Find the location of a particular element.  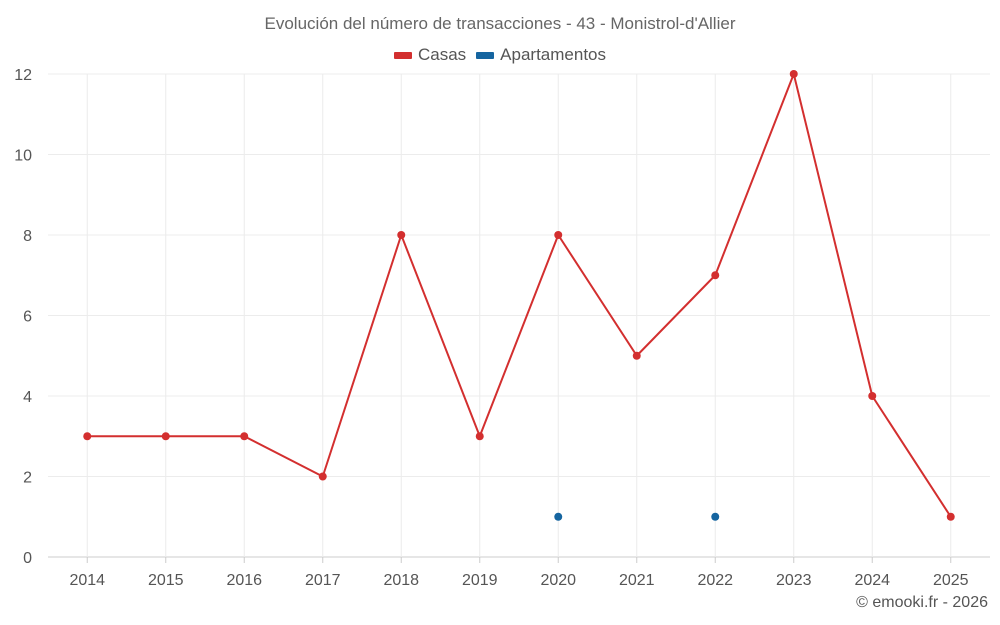

data-point-casas-2017 is located at coordinates (322, 476).